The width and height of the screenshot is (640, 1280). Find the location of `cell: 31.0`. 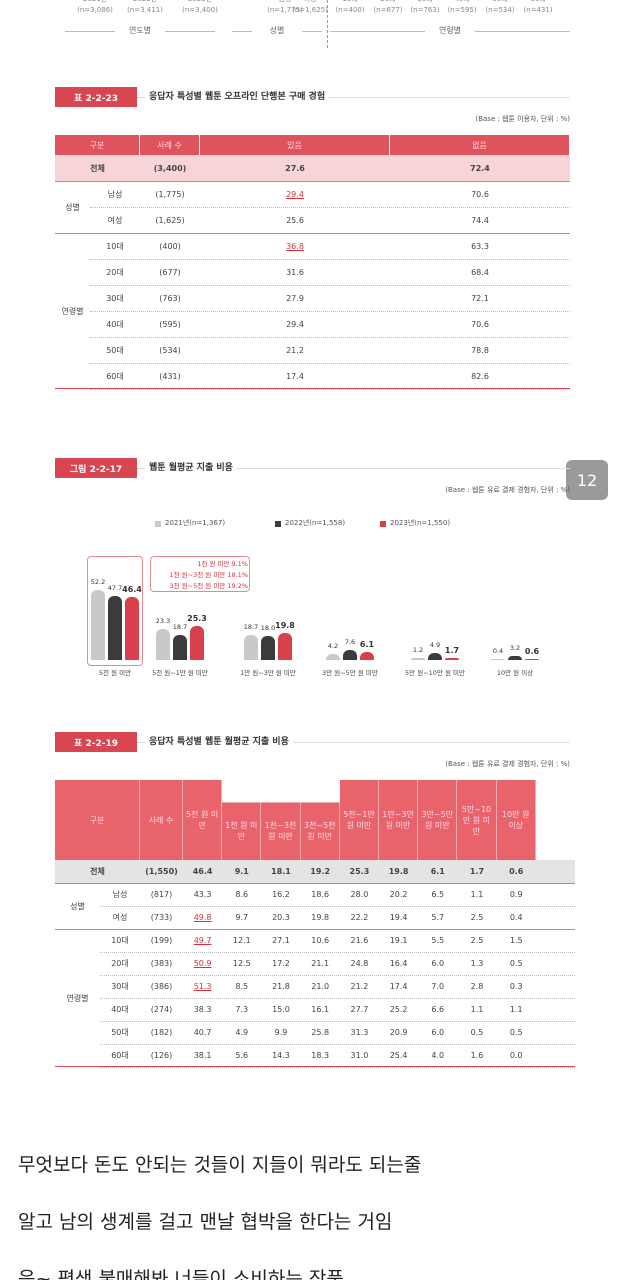

cell: 31.0 is located at coordinates (359, 1055).